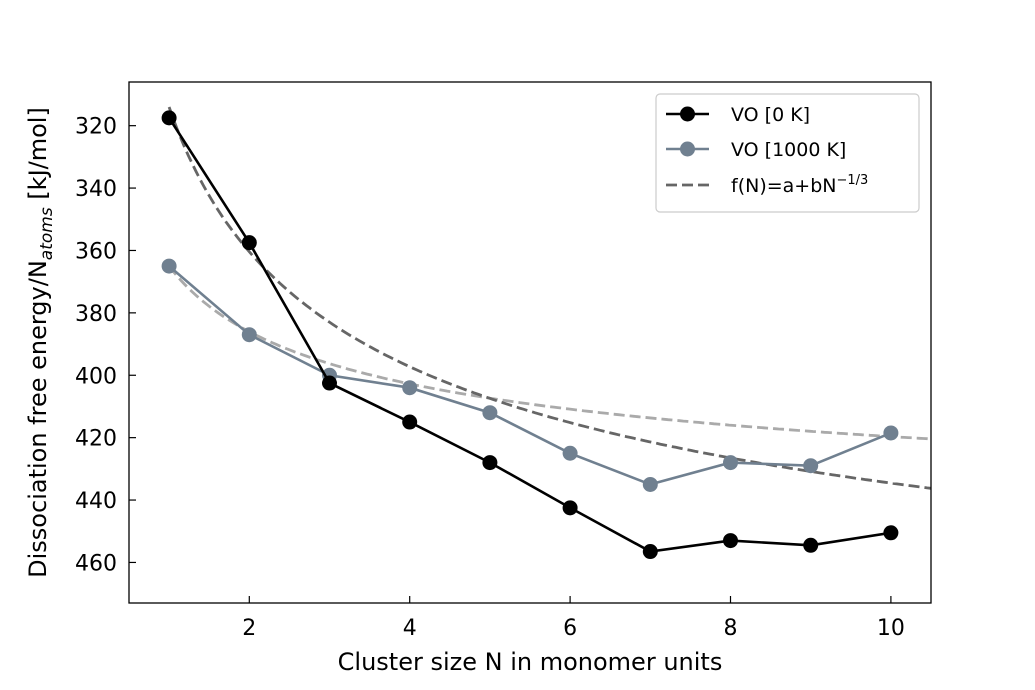 This screenshot has width=1035, height=690. I want to click on legend-box, so click(787, 153).